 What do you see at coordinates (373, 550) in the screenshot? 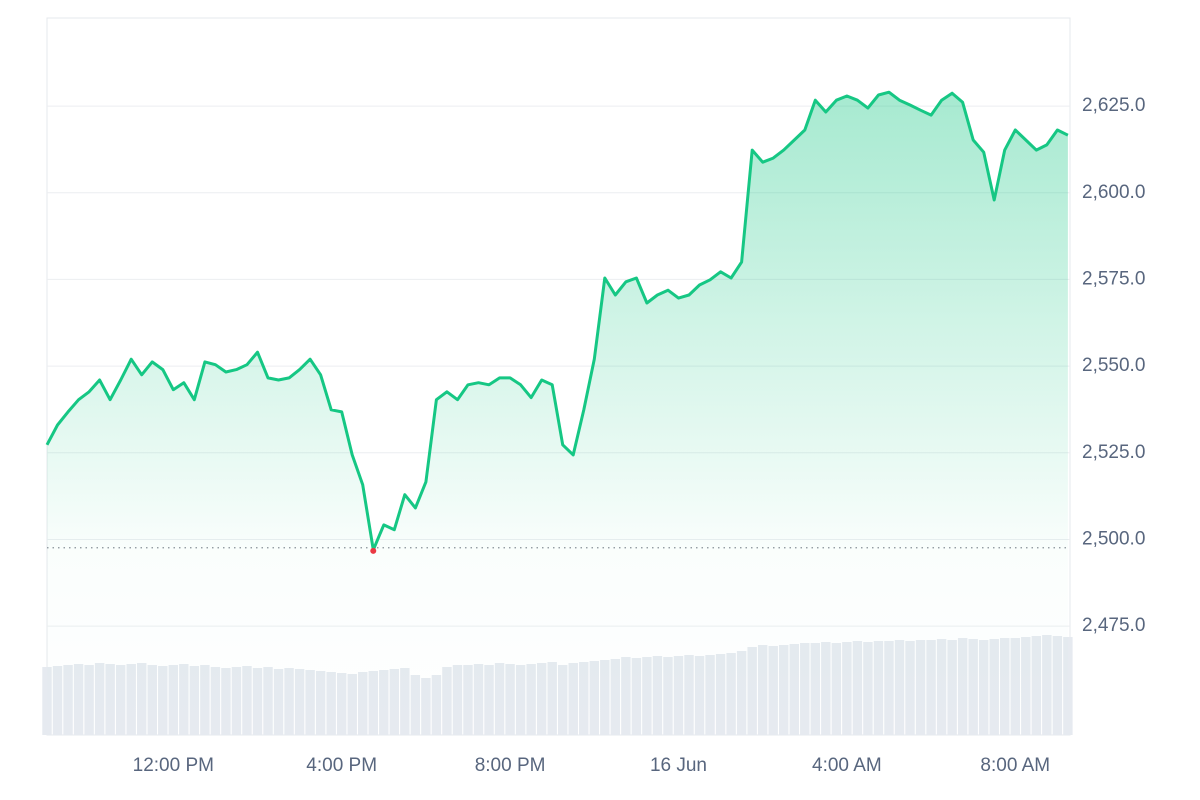
I see `low-marker` at bounding box center [373, 550].